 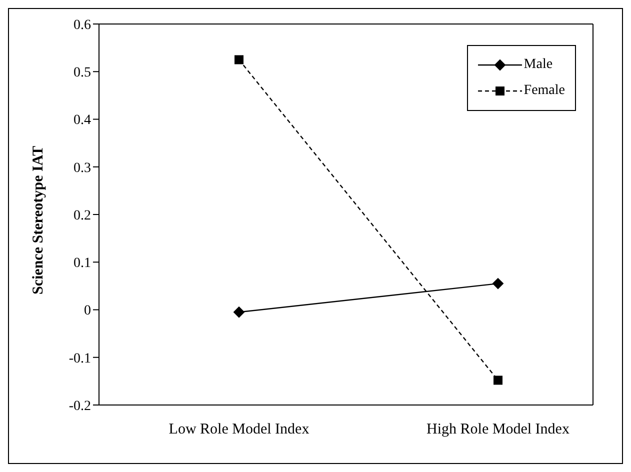 What do you see at coordinates (544, 91) in the screenshot?
I see `legend-label: Female` at bounding box center [544, 91].